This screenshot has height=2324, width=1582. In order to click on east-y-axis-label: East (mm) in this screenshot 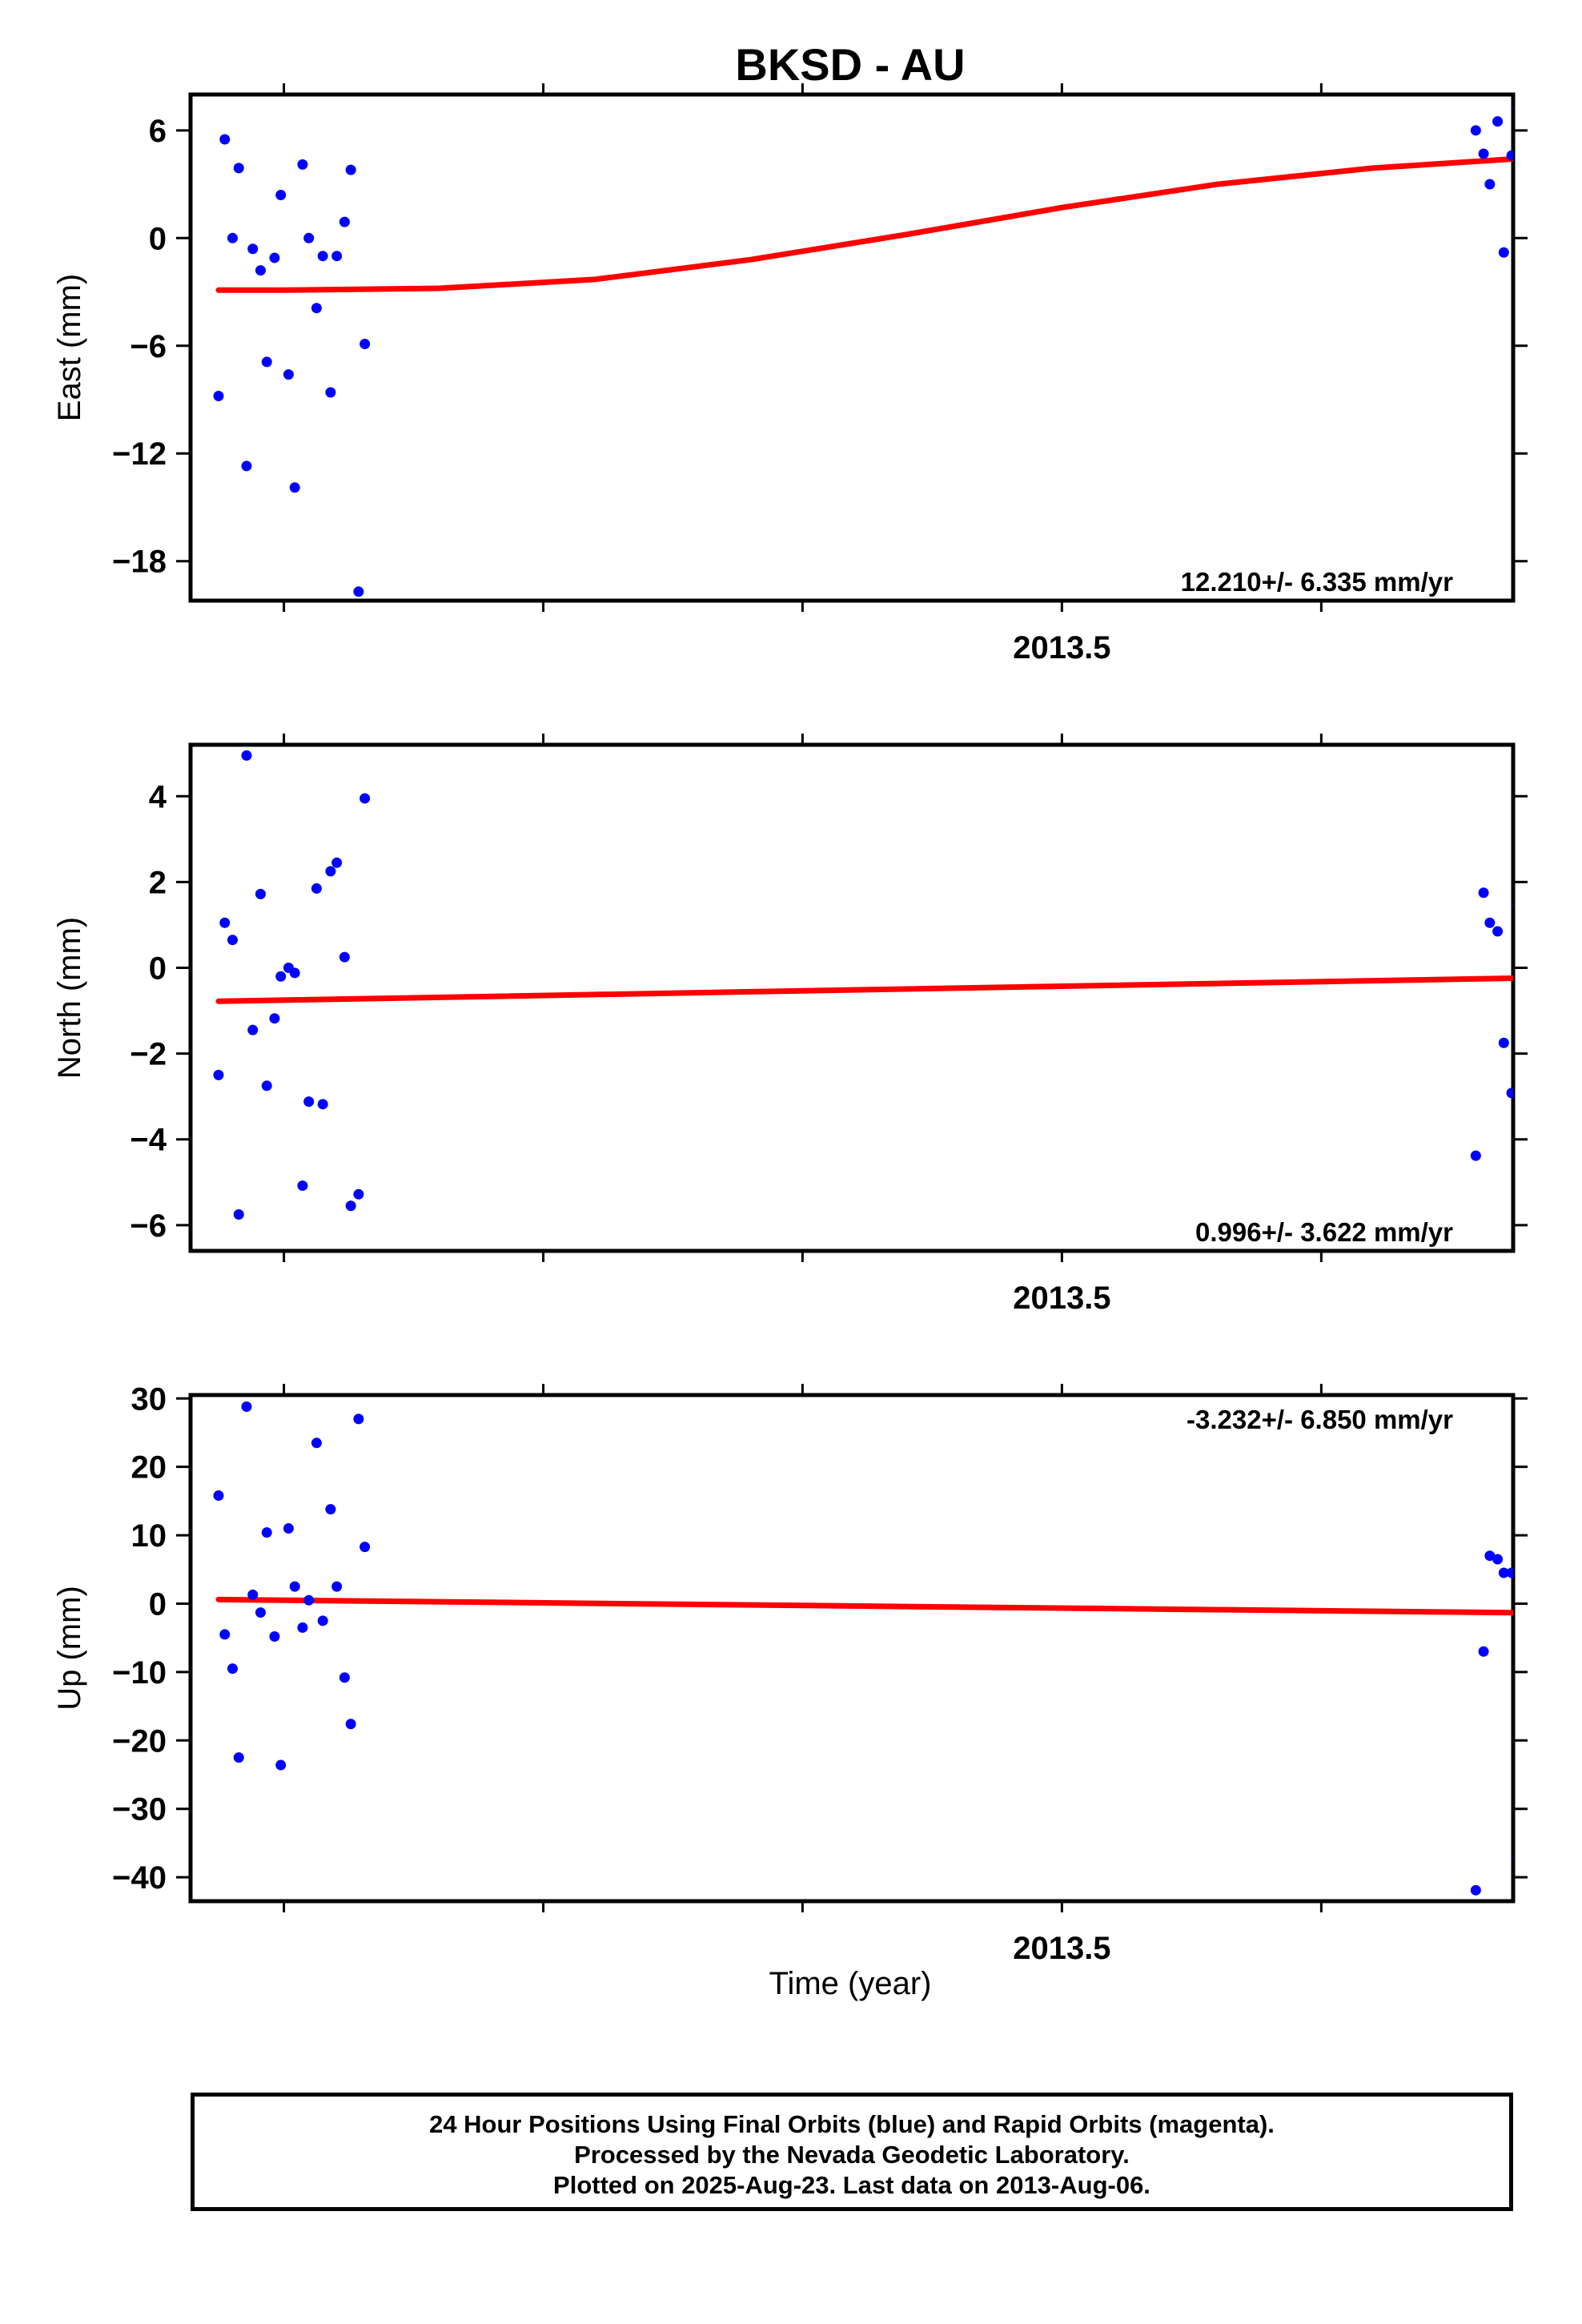, I will do `click(69, 347)`.